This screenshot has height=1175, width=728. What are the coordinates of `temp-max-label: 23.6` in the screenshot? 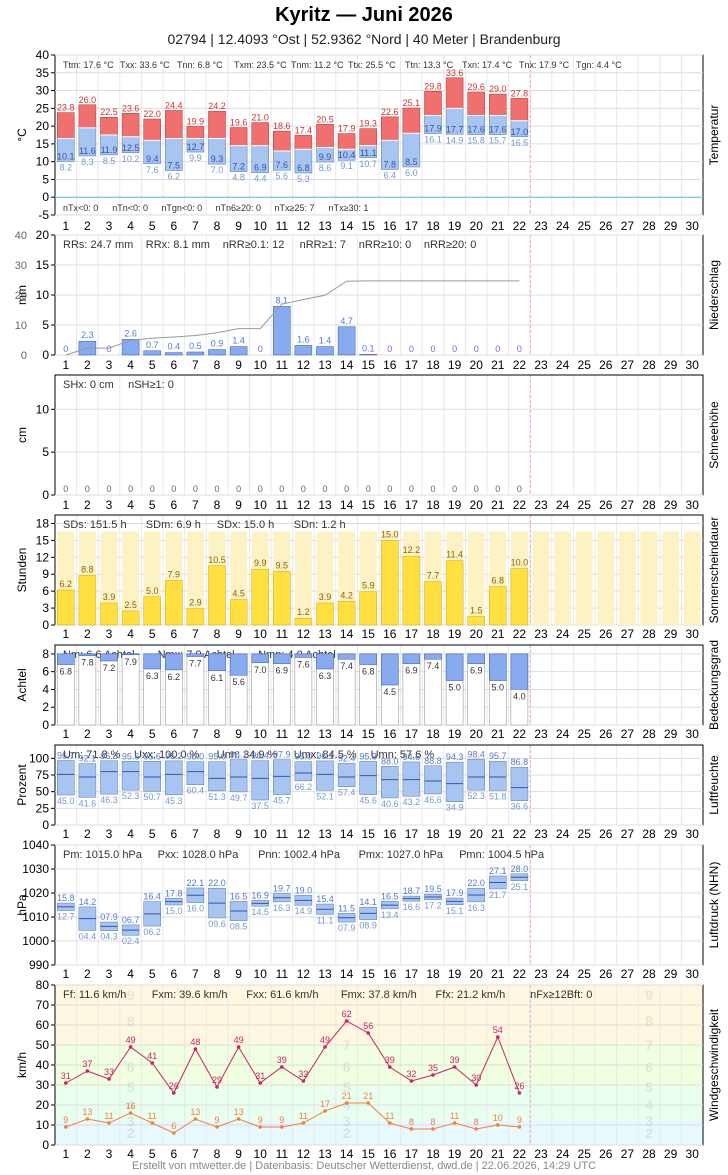 It's located at (131, 108).